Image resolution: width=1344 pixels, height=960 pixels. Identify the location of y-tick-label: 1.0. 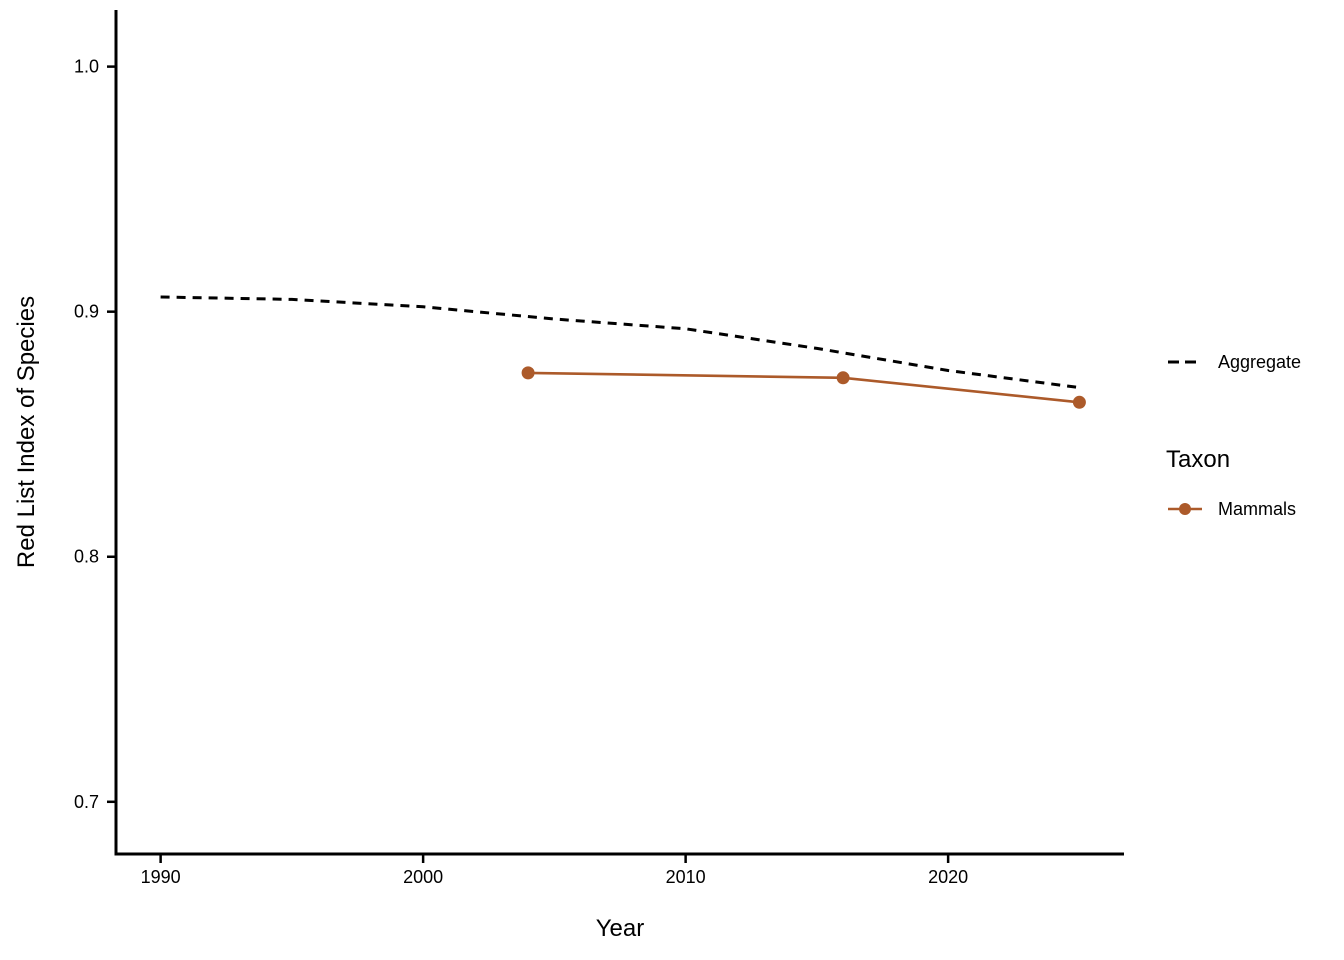
(86, 67).